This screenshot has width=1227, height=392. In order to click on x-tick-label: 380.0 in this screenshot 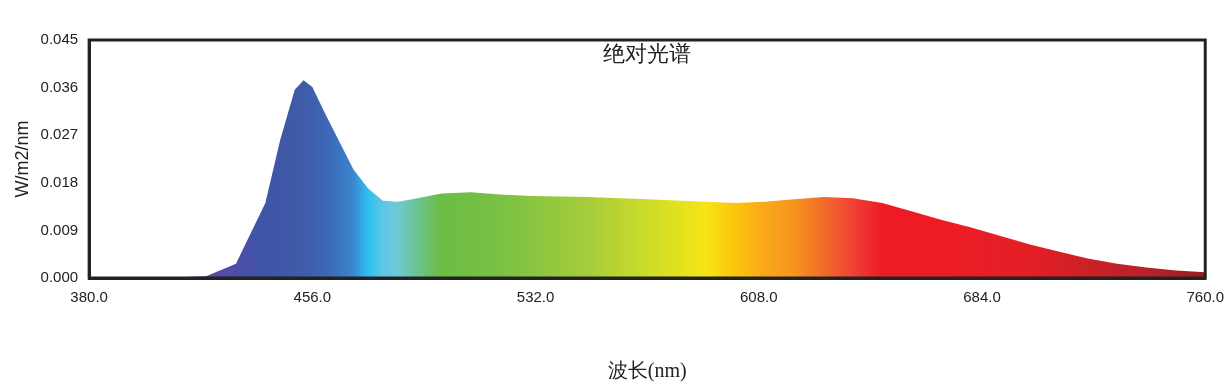, I will do `click(89, 297)`.